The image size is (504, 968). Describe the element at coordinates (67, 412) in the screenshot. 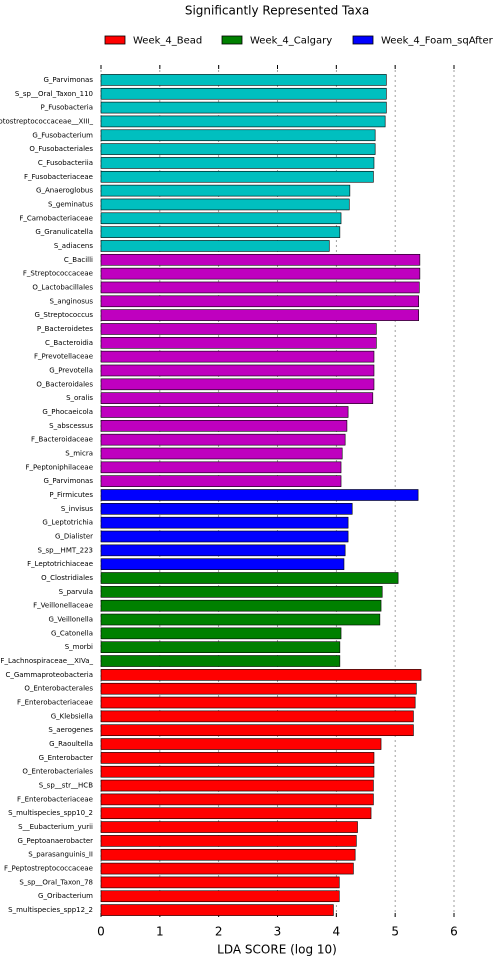

I see `y-tick-label: G_Phocaeicola` at that location.